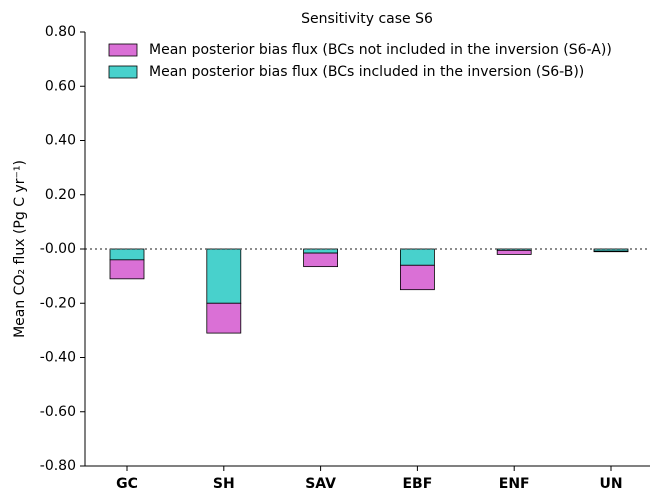 The image size is (651, 491). Describe the element at coordinates (417, 483) in the screenshot. I see `x-tick-label: EBF` at that location.